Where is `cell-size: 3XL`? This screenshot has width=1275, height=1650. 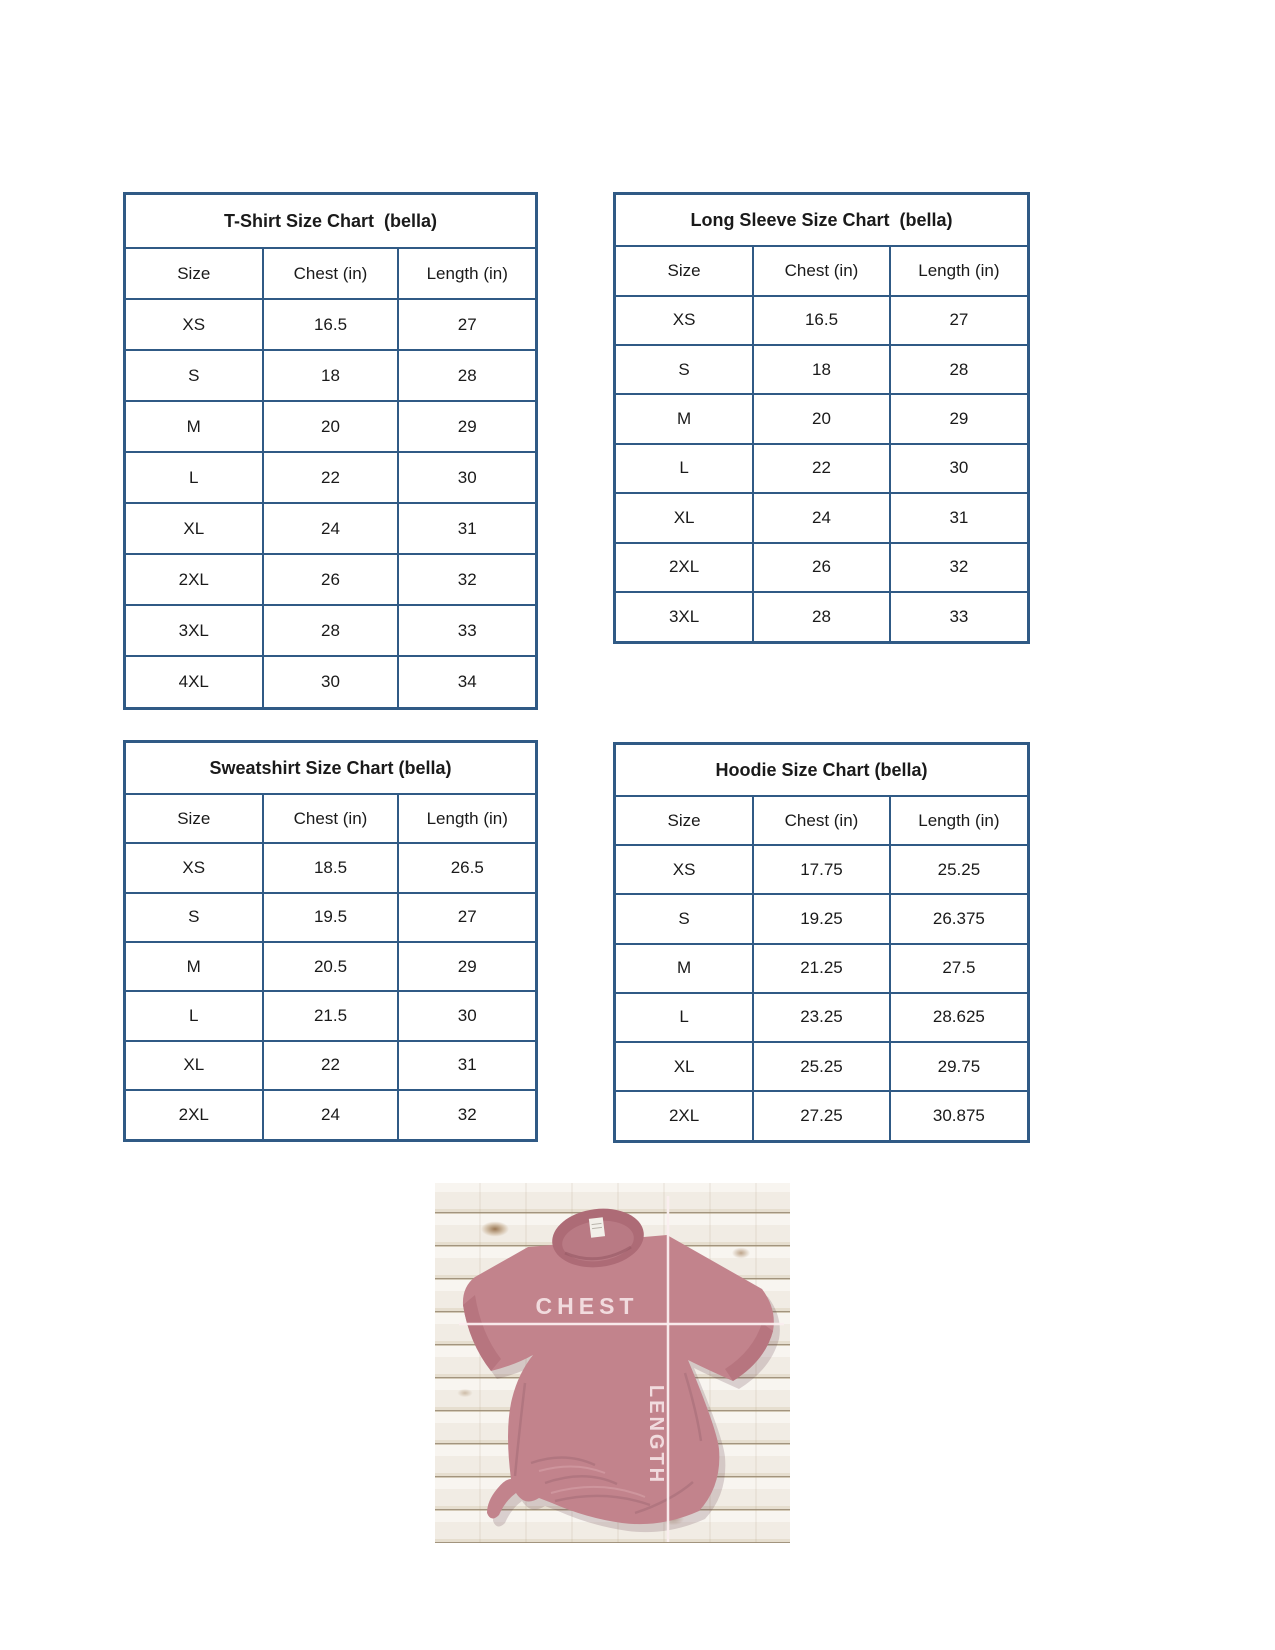
cell-size: 3XL is located at coordinates (684, 617).